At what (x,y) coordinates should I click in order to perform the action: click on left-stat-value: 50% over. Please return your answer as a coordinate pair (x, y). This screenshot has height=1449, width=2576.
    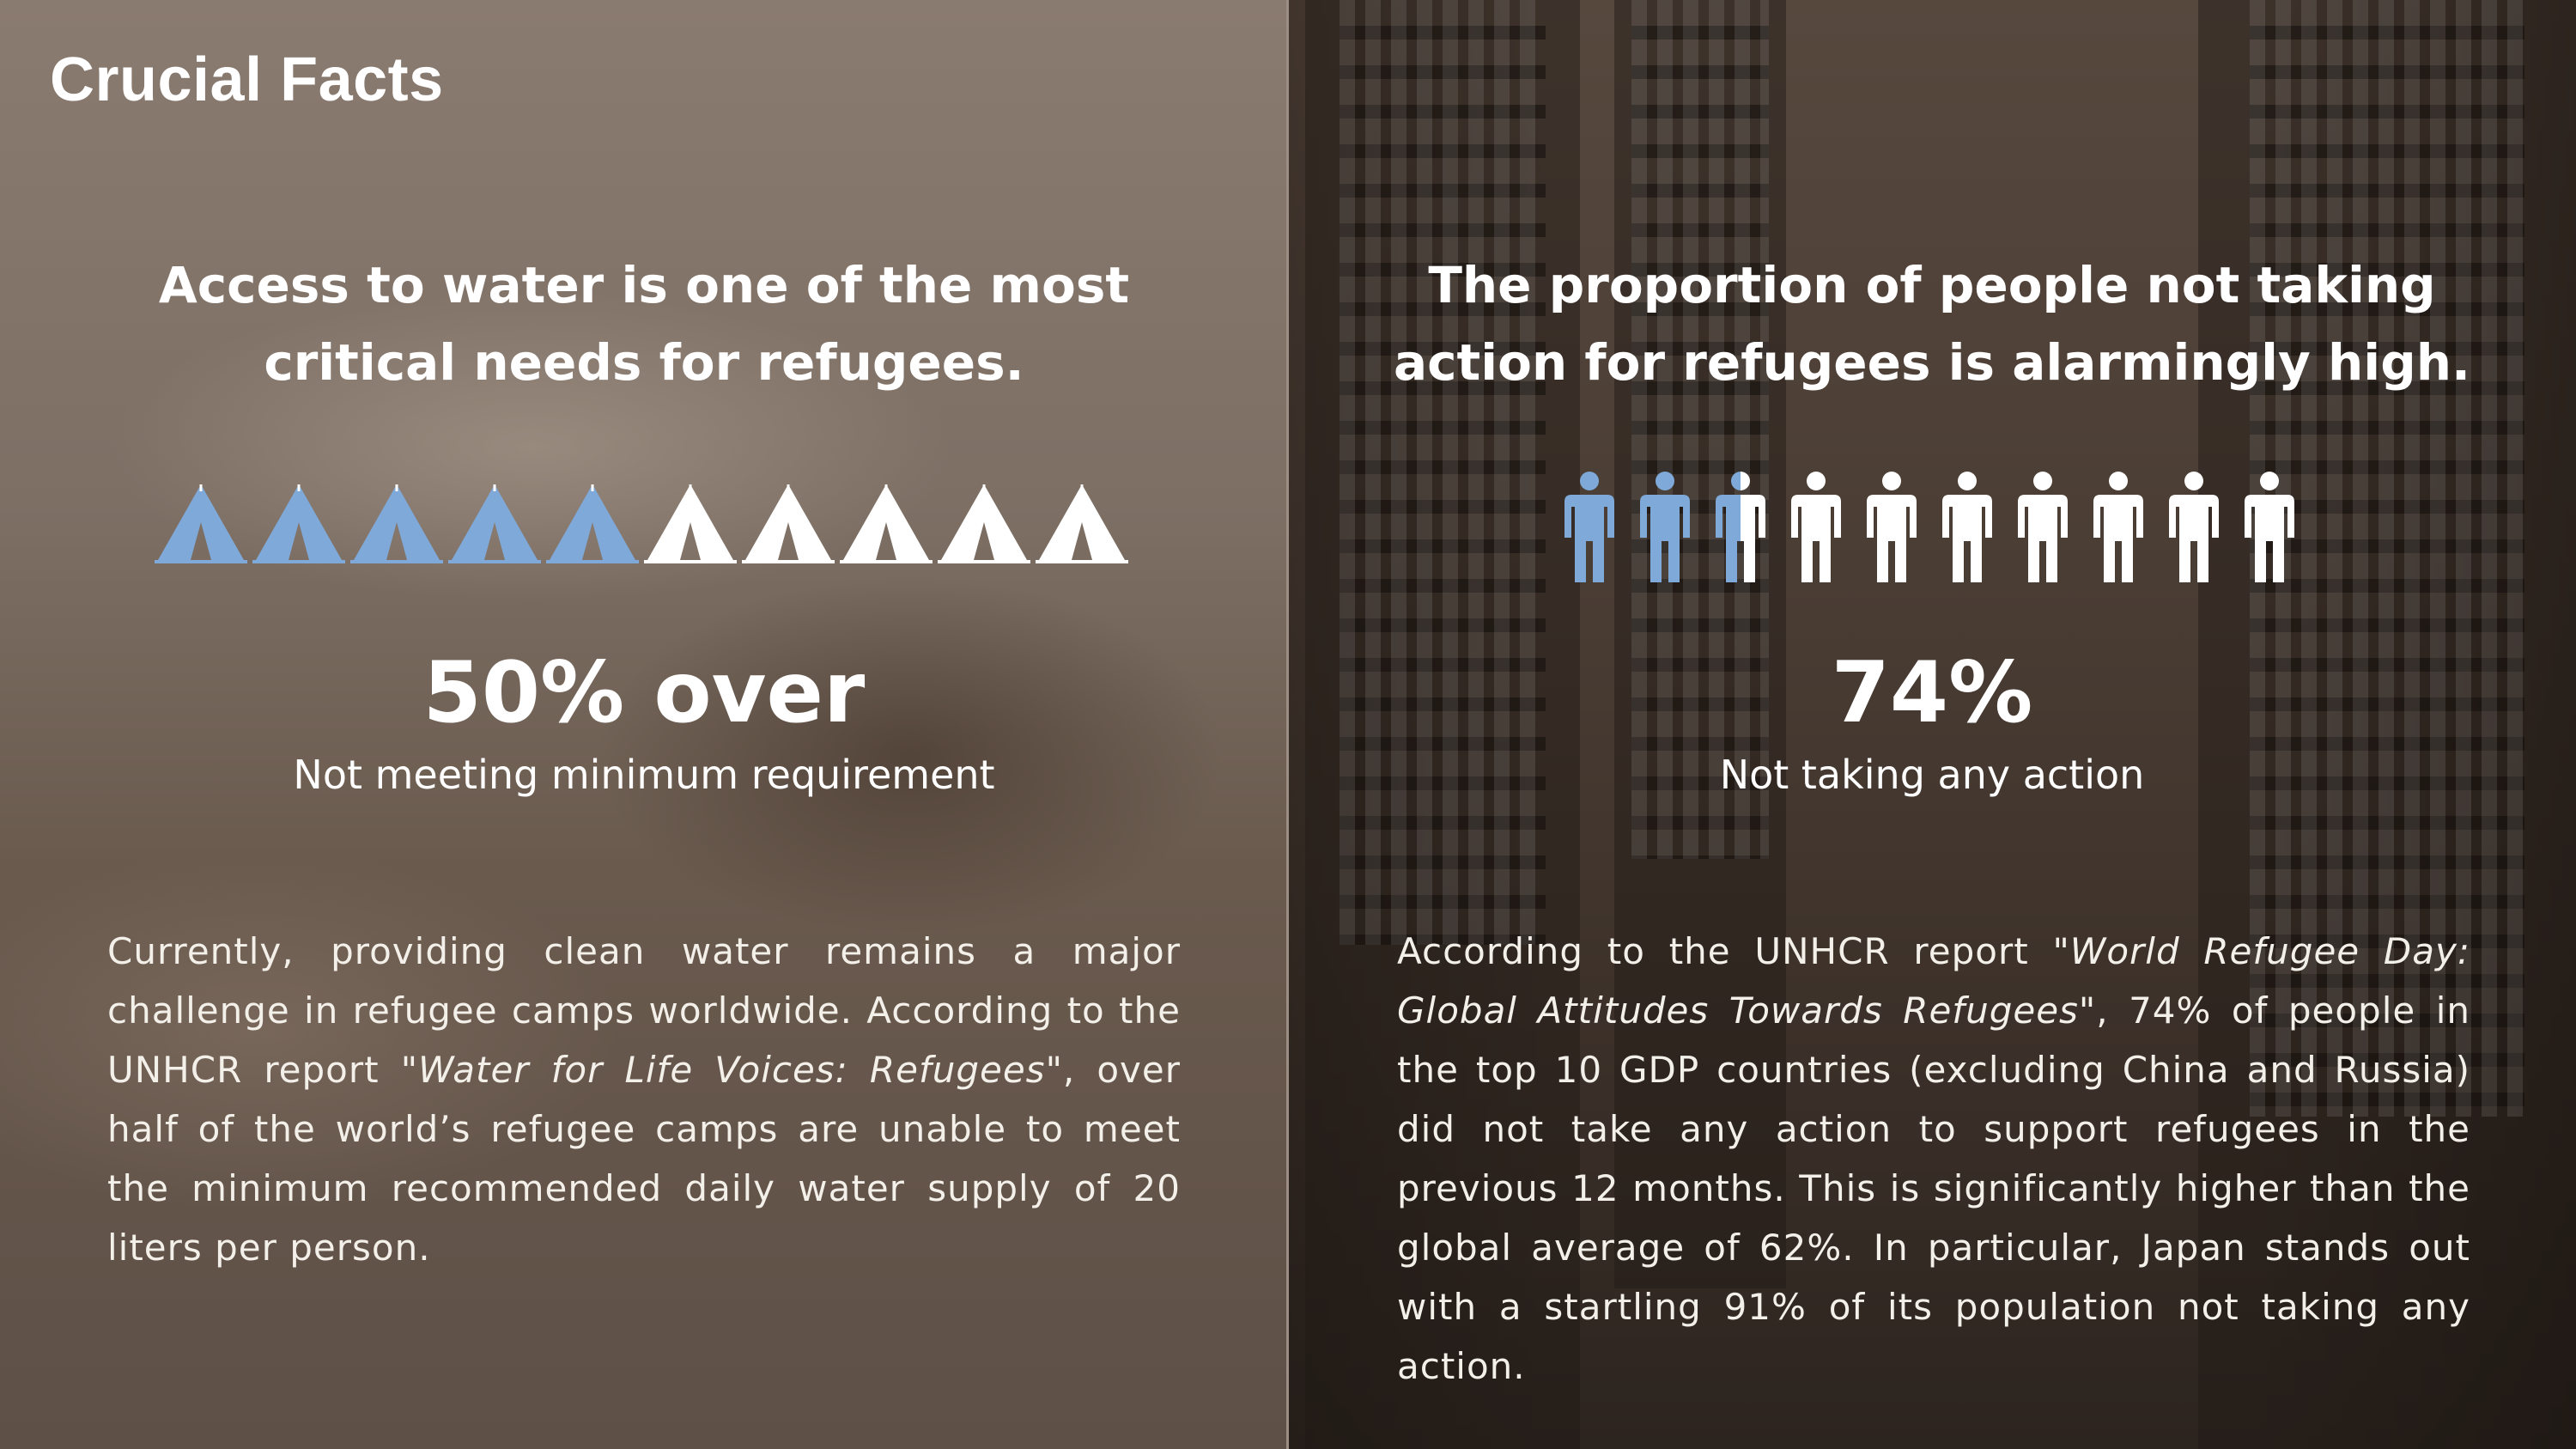
    Looking at the image, I should click on (644, 693).